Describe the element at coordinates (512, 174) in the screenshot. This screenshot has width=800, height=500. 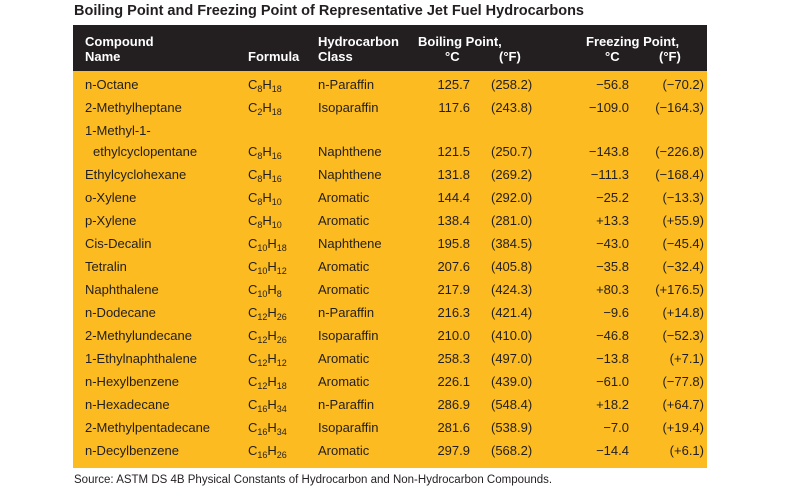
I see `boiling-point-f: (269.2)` at that location.